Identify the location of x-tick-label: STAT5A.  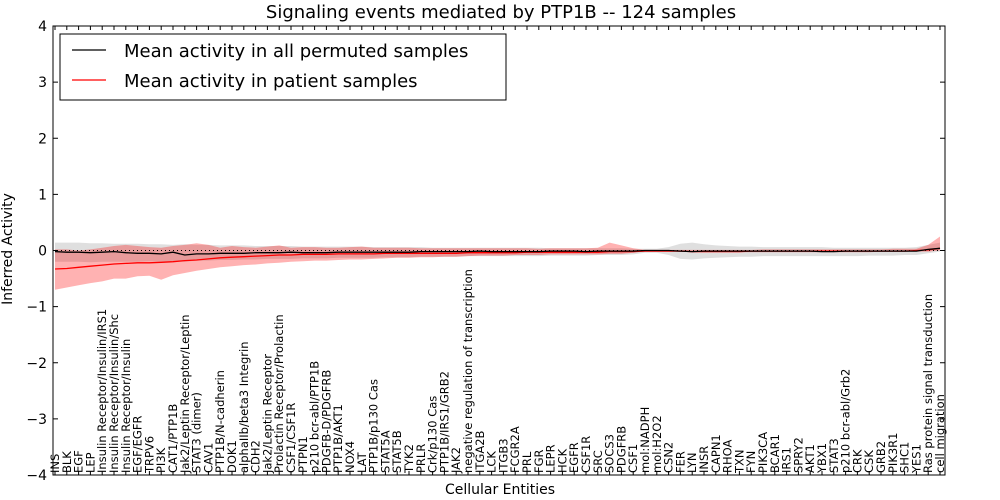
(385, 451).